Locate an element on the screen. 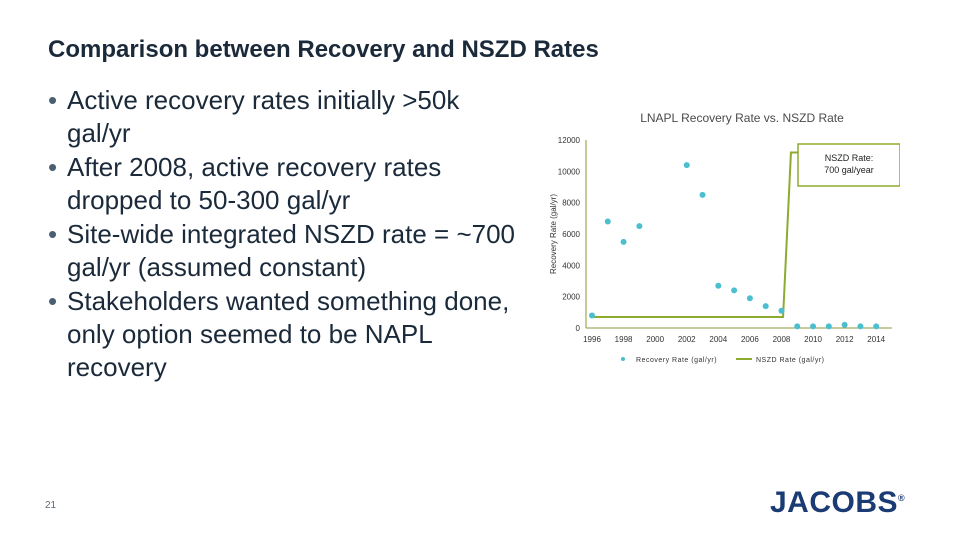 This screenshot has width=960, height=540. page-number: 21 is located at coordinates (51, 505).